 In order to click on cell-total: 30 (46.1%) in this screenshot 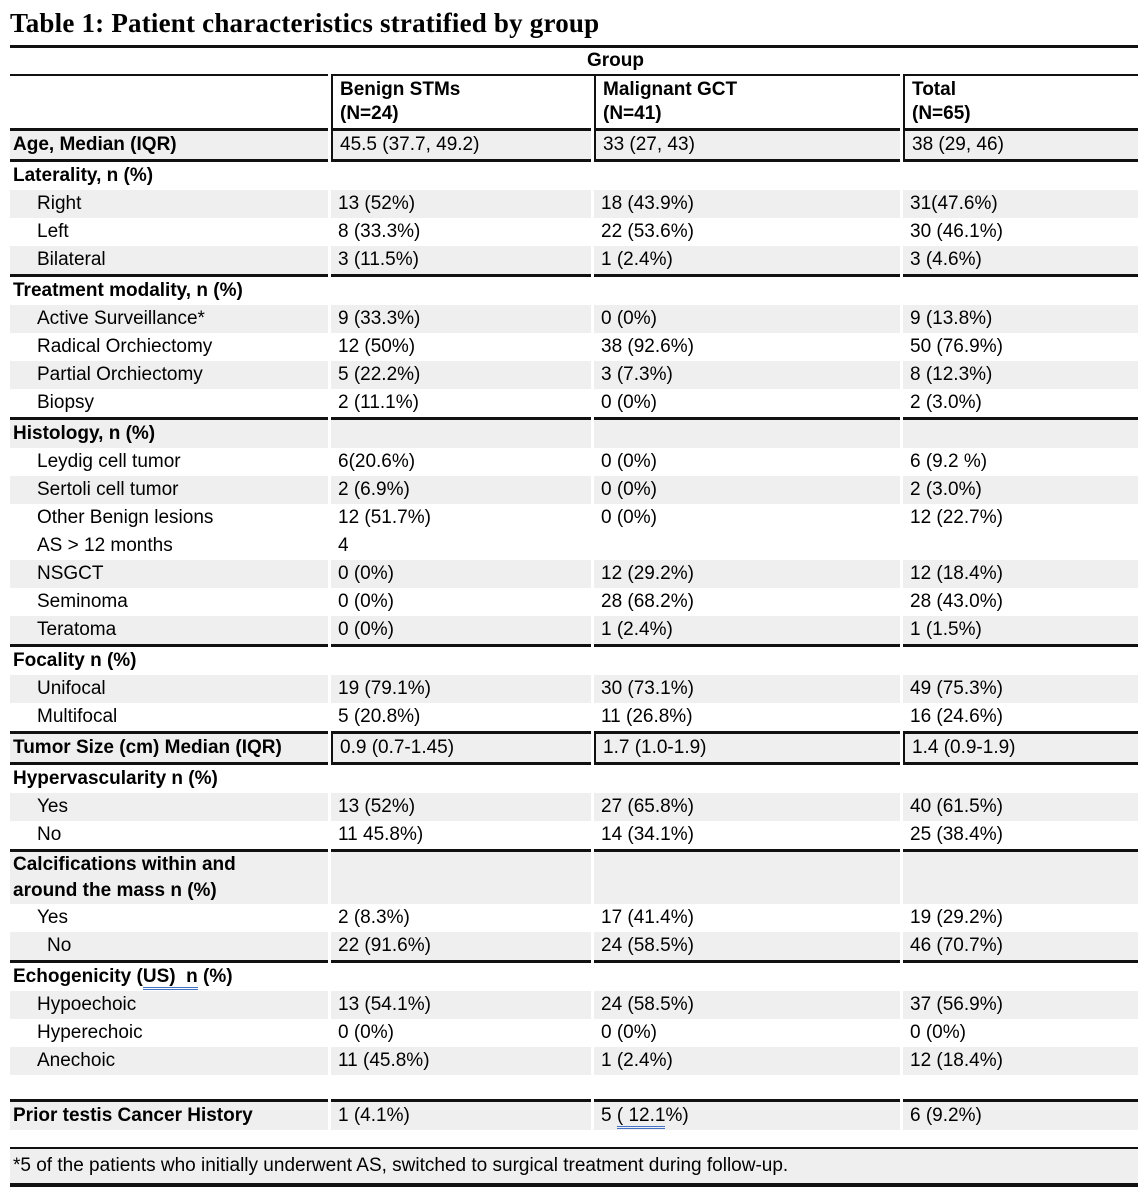, I will do `click(956, 231)`.